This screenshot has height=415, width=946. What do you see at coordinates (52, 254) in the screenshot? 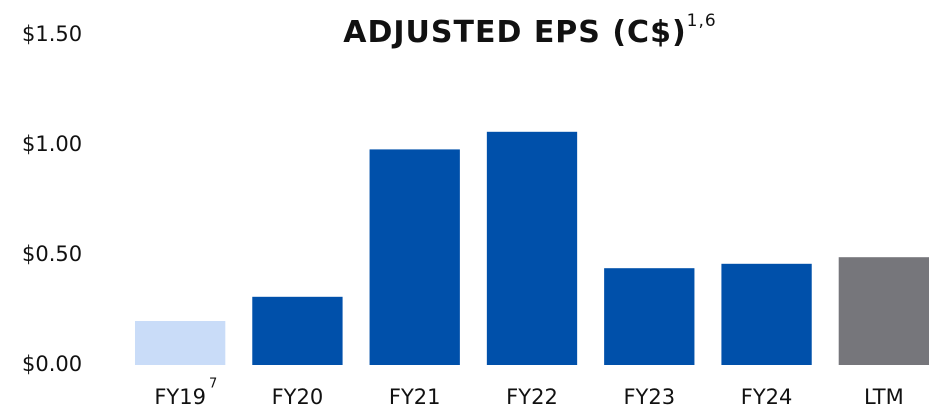
I see `y-tick-label: $0.50` at bounding box center [52, 254].